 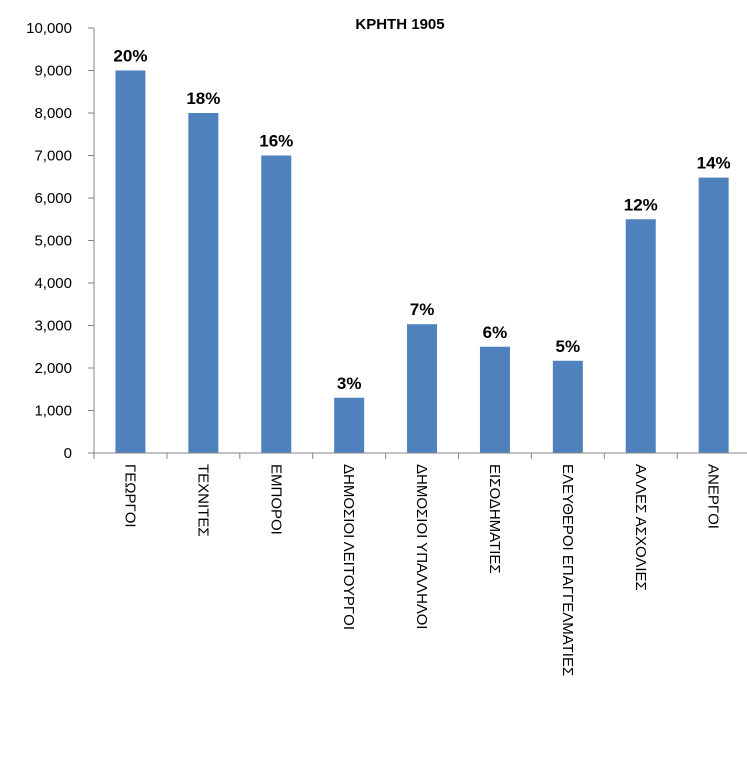 What do you see at coordinates (399, 24) in the screenshot?
I see `chart-title: ΚΡΗΤΗ 1905` at bounding box center [399, 24].